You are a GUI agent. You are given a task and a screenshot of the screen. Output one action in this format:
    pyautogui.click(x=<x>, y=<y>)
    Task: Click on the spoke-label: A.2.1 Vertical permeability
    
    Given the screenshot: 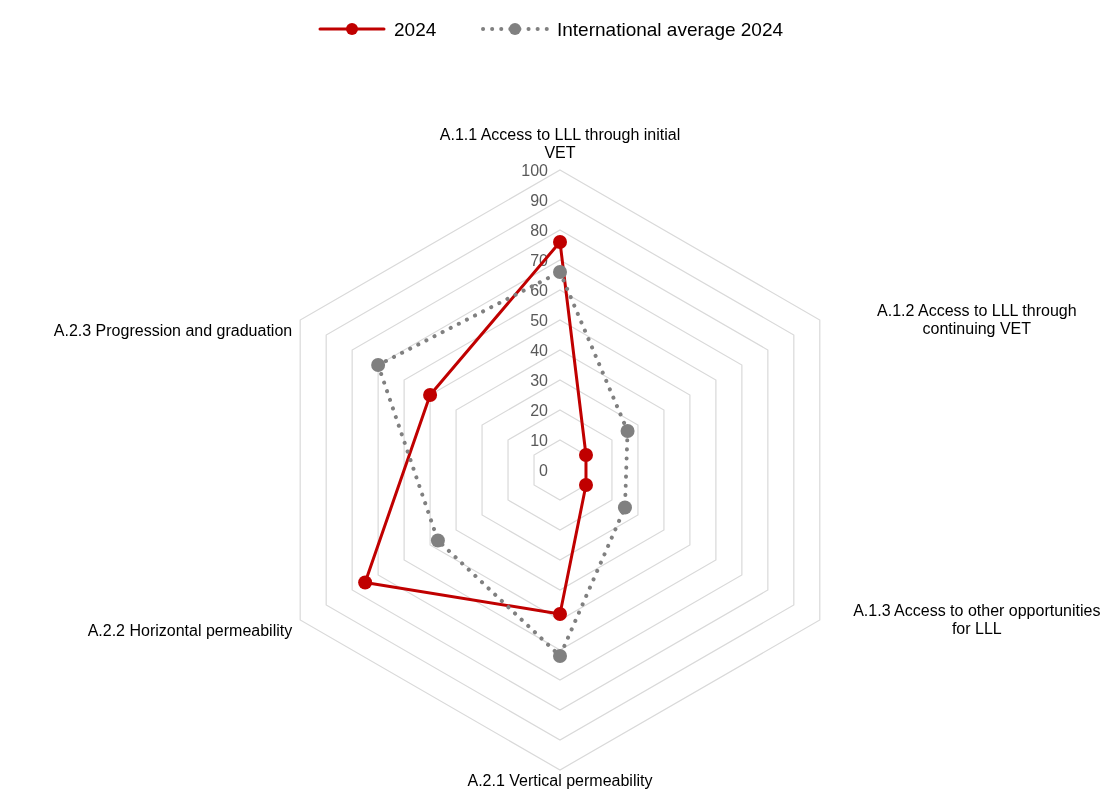 What is the action you would take?
    pyautogui.click(x=560, y=780)
    